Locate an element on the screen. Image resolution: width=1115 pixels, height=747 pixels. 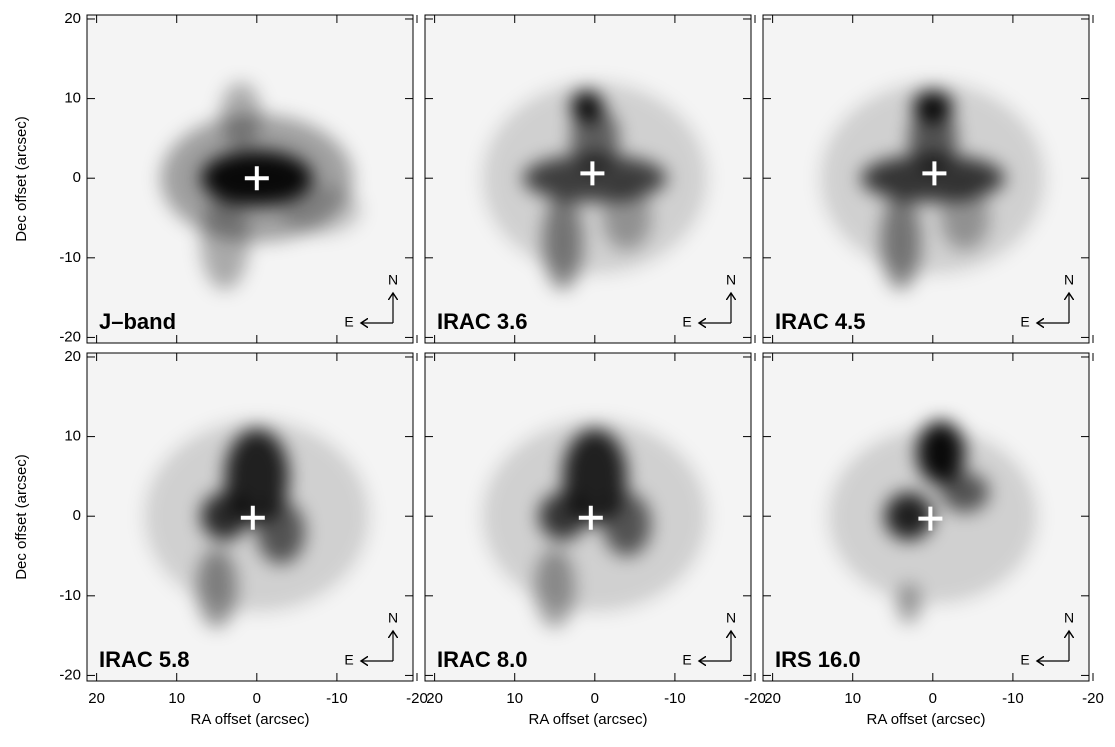
panel-title: IRAC 3.6 is located at coordinates (482, 321).